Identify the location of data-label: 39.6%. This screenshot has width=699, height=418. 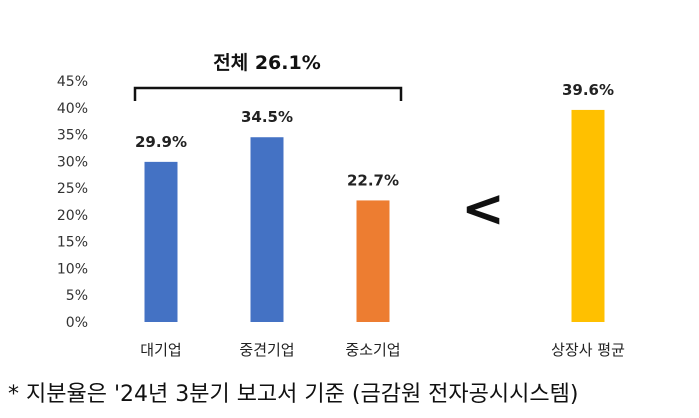
(588, 90).